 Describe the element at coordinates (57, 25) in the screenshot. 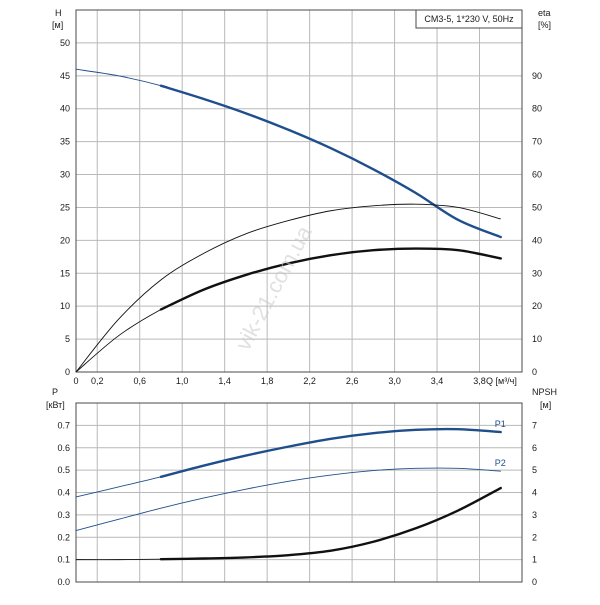

I see `head-axis-unit: [м]` at that location.